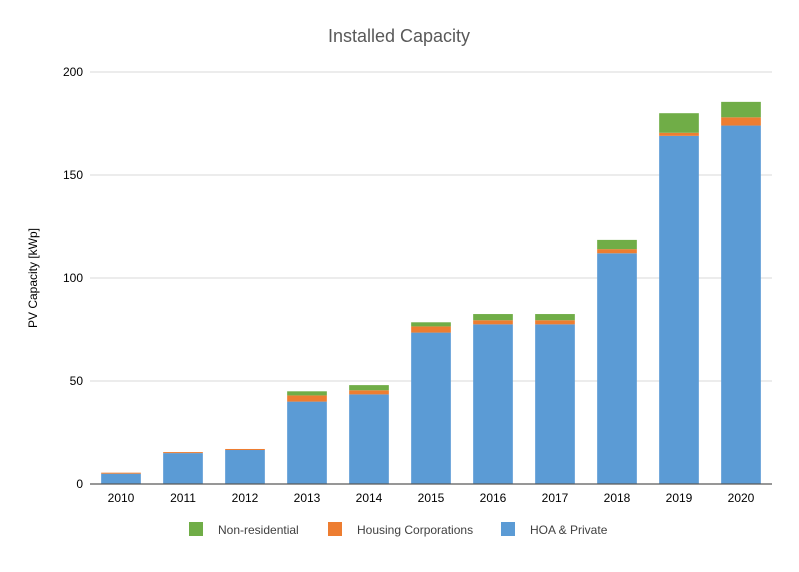 The width and height of the screenshot is (799, 572). I want to click on chart-title: Installed Capacity, so click(399, 36).